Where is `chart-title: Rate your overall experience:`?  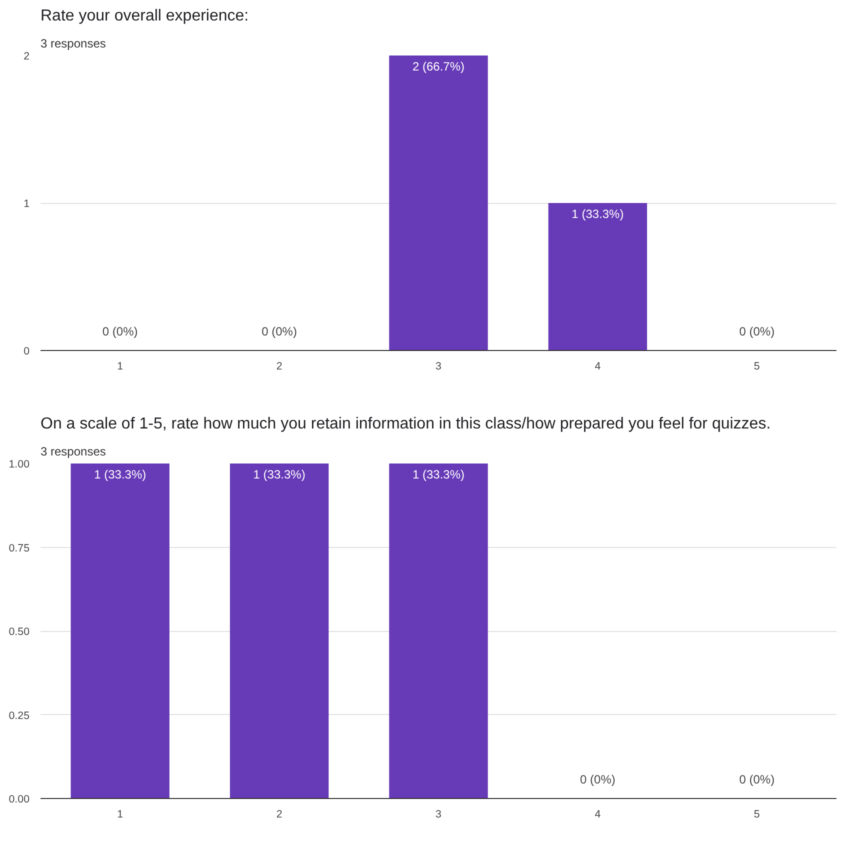
chart-title: Rate your overall experience: is located at coordinates (144, 16).